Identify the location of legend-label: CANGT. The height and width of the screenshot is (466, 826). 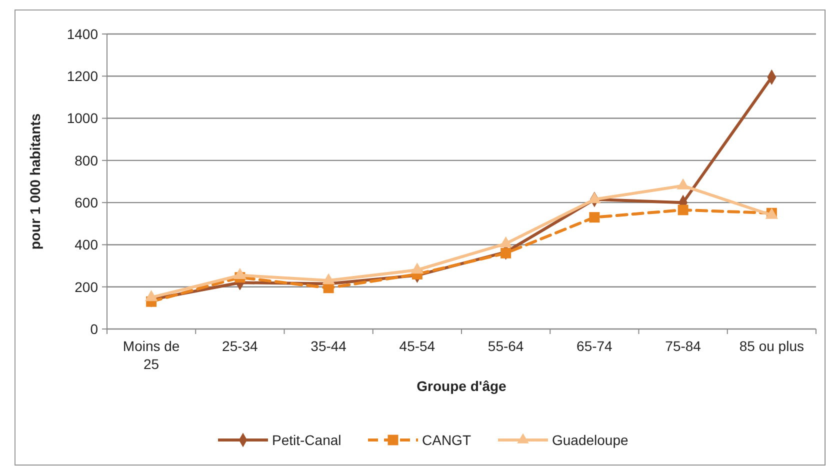
(447, 440).